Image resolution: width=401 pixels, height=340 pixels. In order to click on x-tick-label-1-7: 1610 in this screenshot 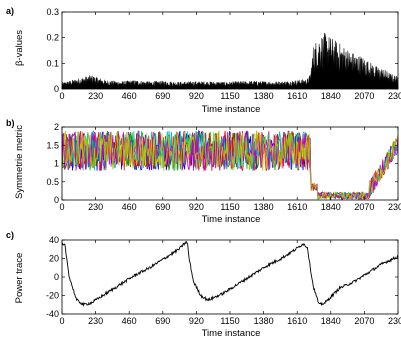, I will do `click(297, 207)`.